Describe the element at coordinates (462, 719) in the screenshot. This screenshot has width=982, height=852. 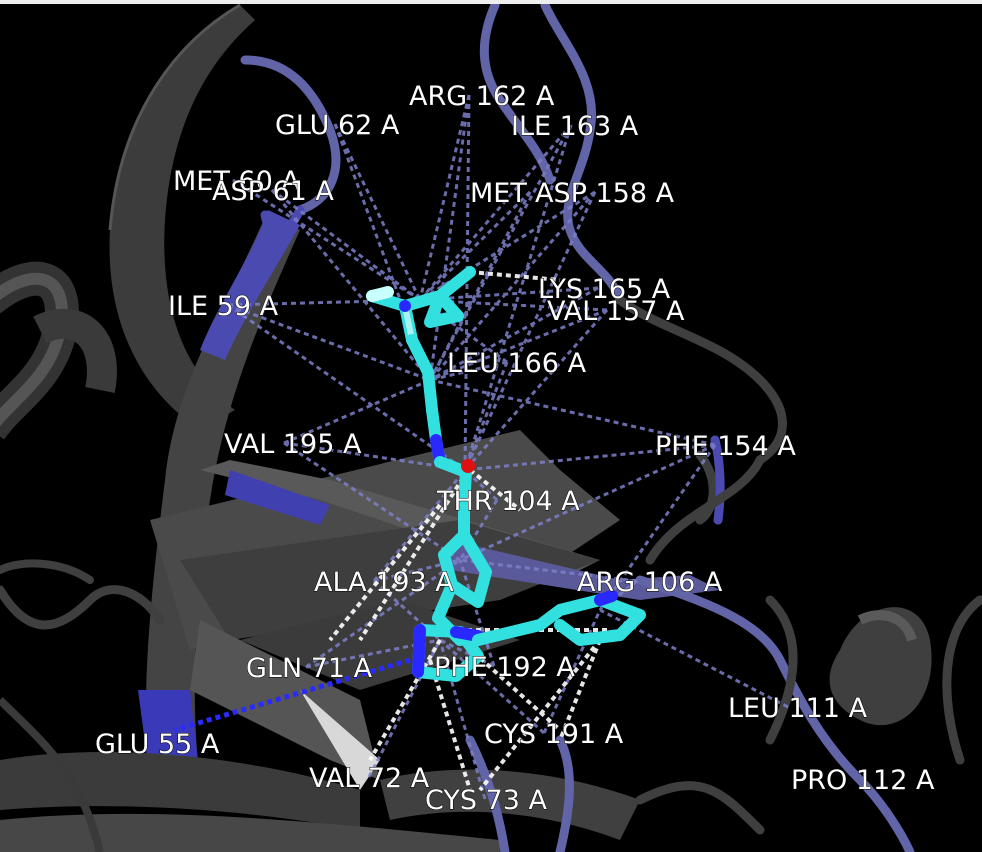
I see `contact-line-cys73` at that location.